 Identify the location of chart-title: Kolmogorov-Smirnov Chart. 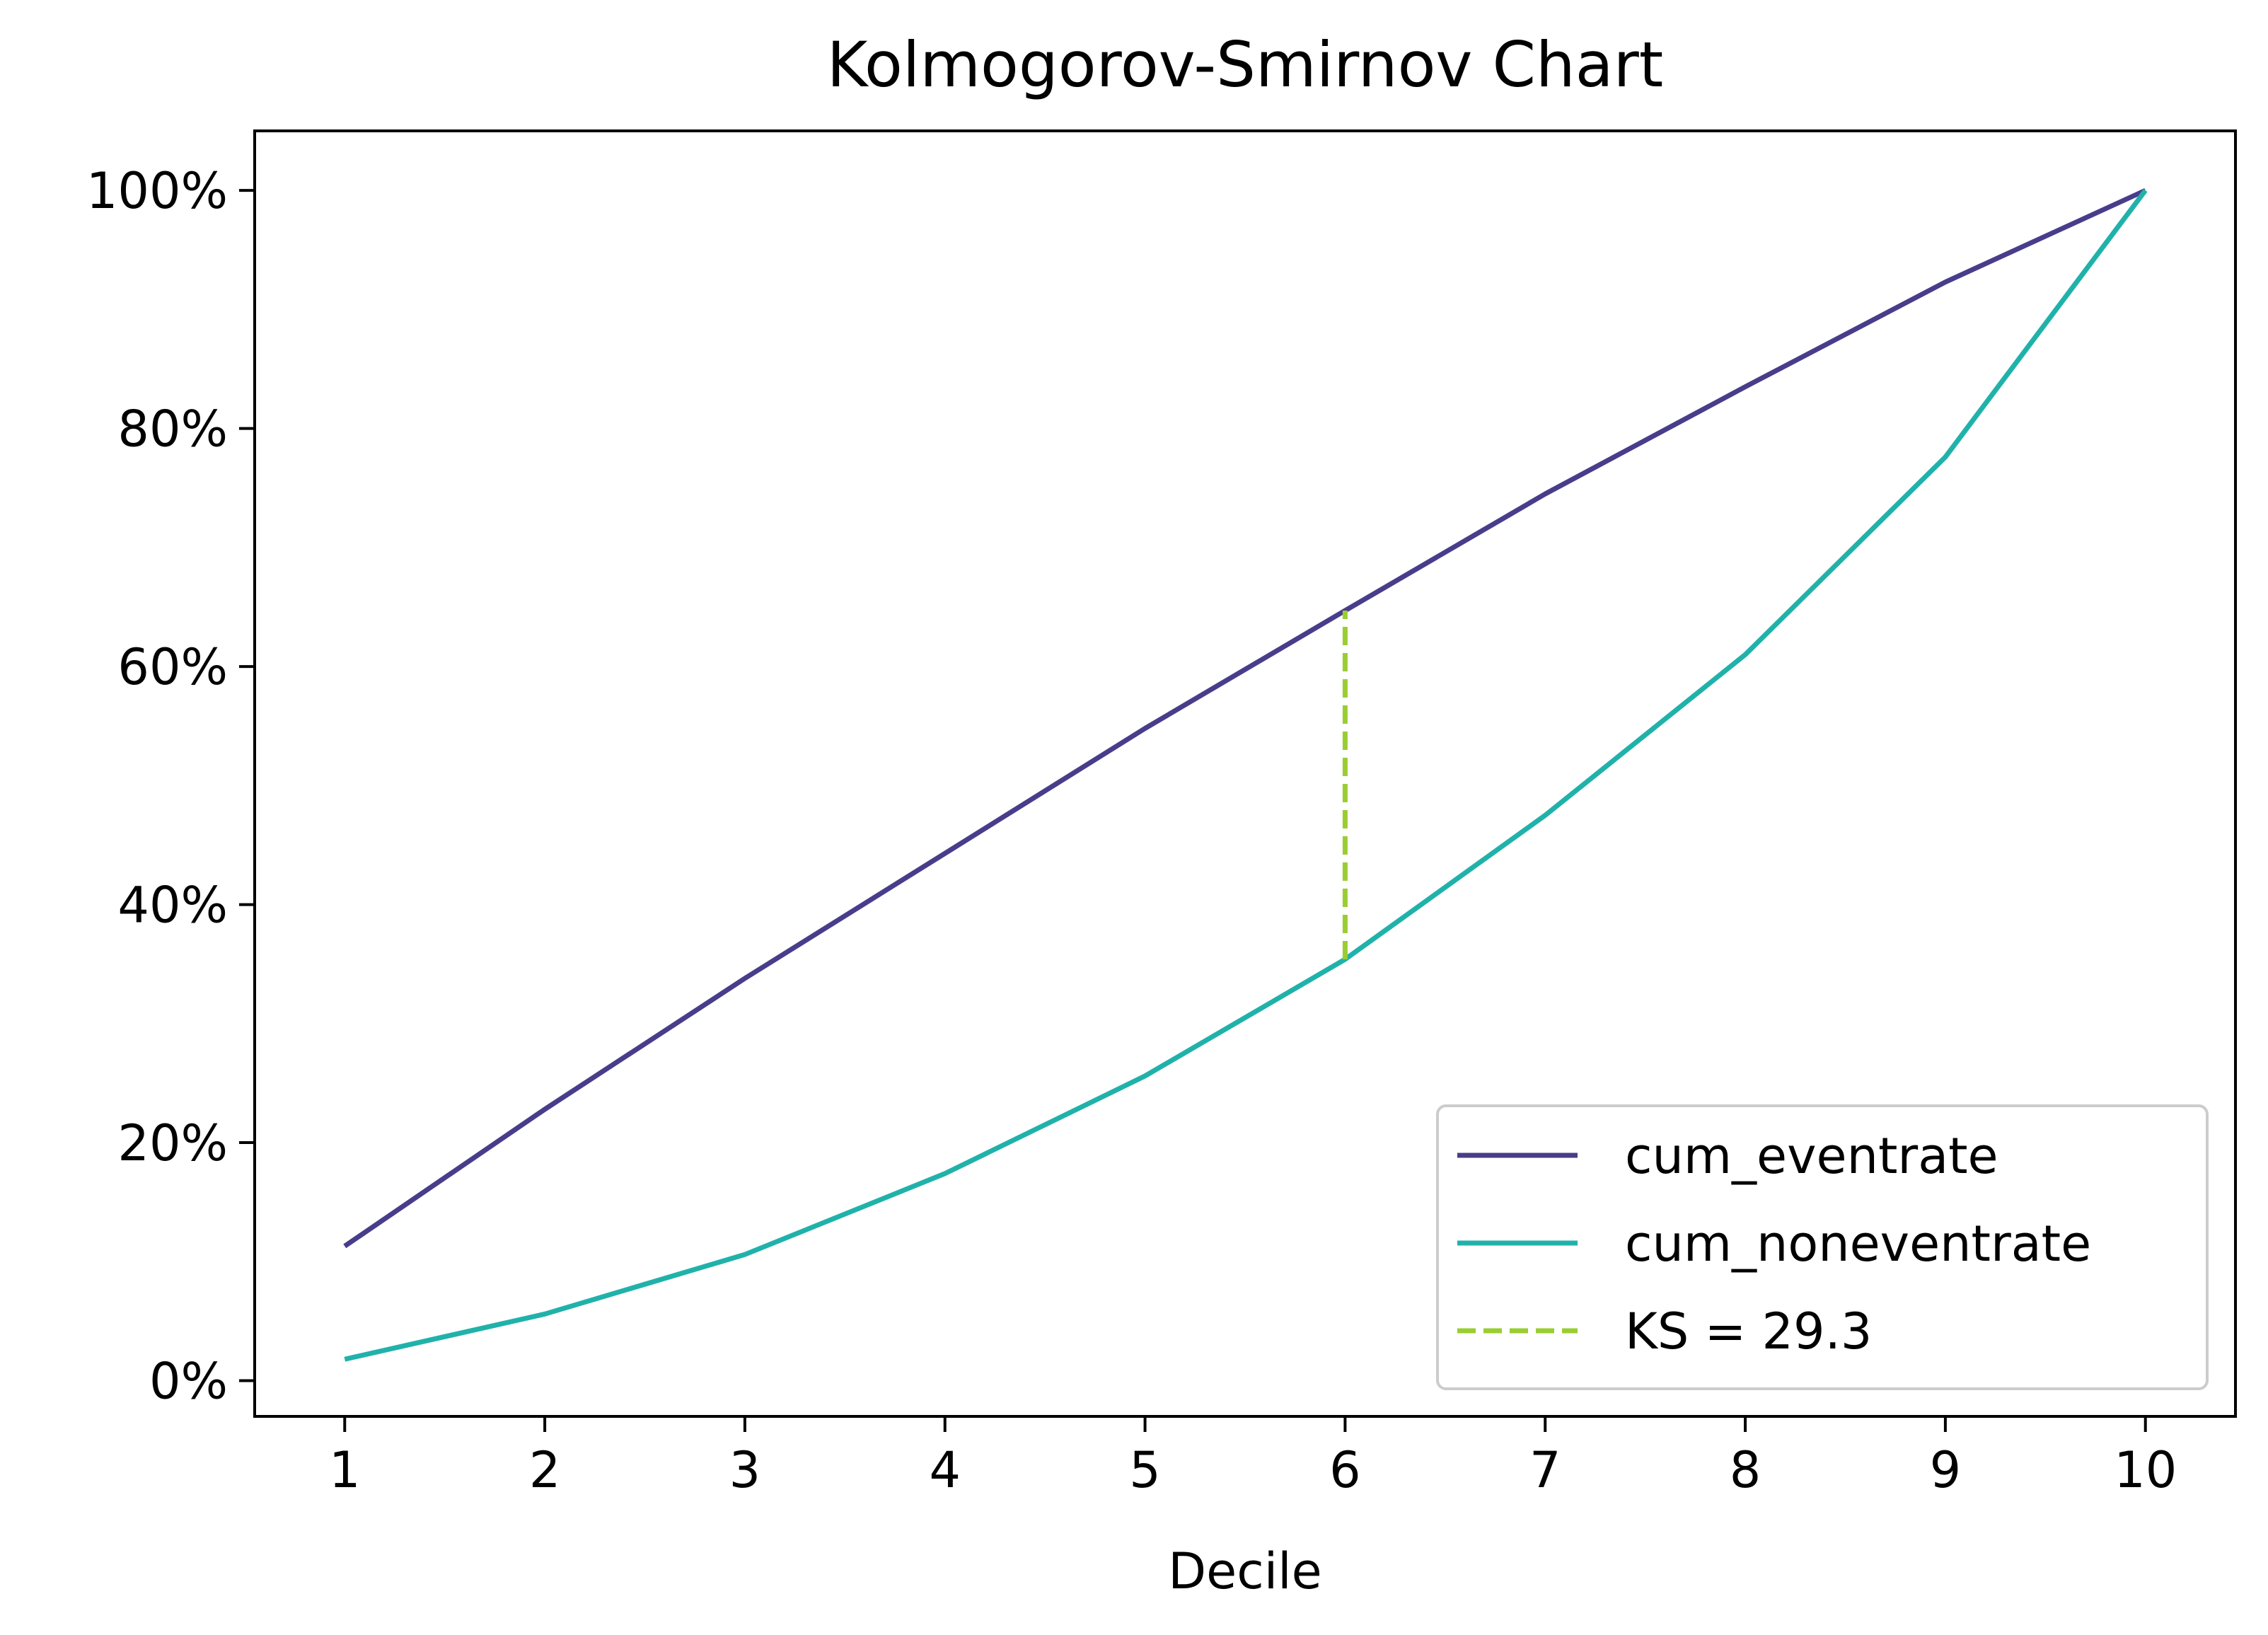
(1245, 64).